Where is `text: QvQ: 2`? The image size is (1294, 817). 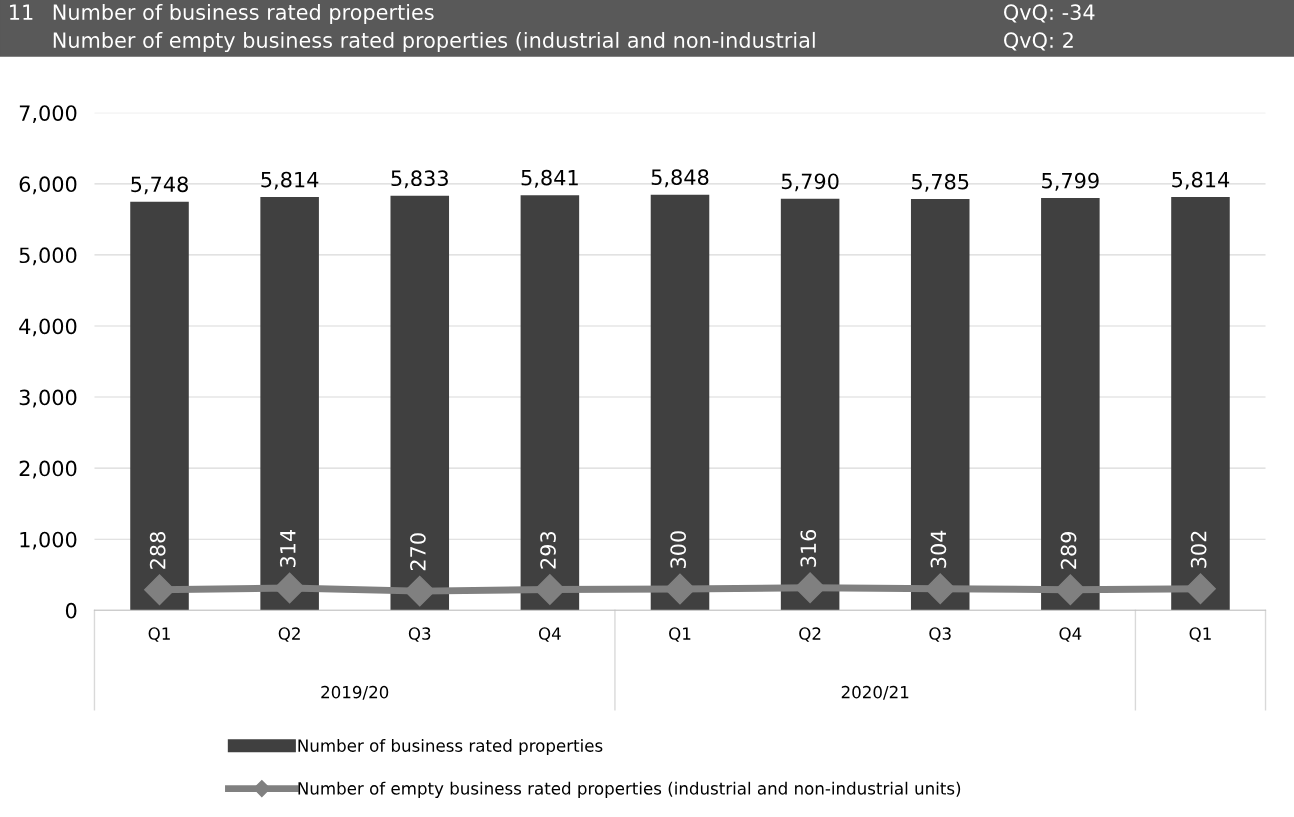
text: QvQ: 2 is located at coordinates (1038, 41).